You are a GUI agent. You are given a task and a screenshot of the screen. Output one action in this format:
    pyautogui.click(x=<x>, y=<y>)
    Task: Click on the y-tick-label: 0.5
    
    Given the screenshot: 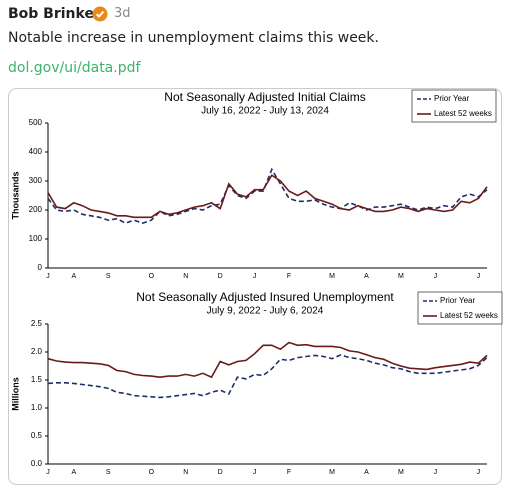 What is the action you would take?
    pyautogui.click(x=37, y=435)
    